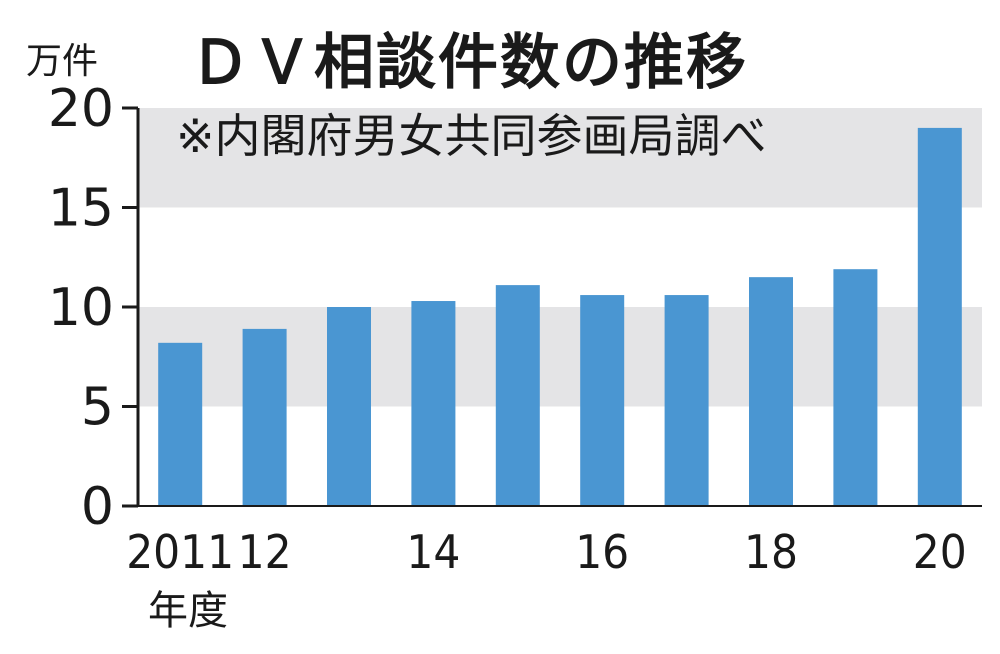 This screenshot has width=1000, height=654. Describe the element at coordinates (81, 209) in the screenshot. I see `y-tick-label-15: 15` at that location.